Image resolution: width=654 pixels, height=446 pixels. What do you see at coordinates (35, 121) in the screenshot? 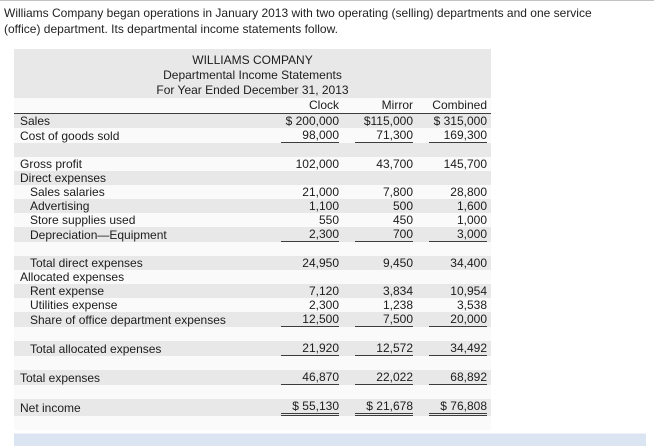
I see `row-label: Sales` at bounding box center [35, 121].